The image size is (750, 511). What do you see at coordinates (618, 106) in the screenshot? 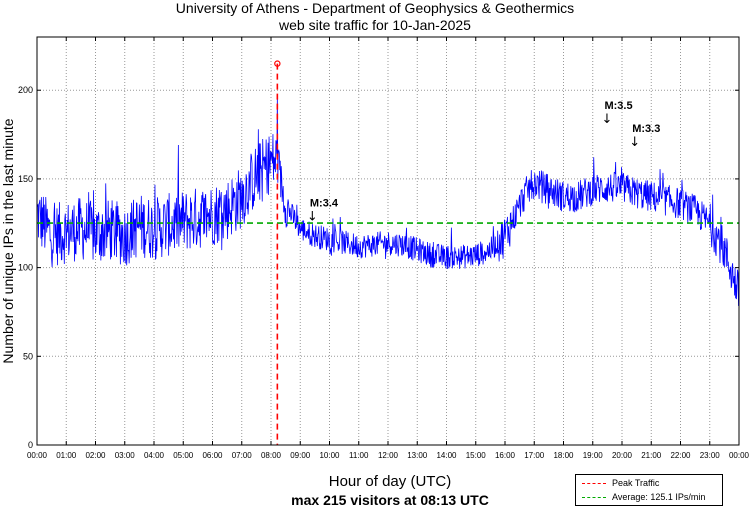
I see `annotation-label: M:3.5` at bounding box center [618, 106].